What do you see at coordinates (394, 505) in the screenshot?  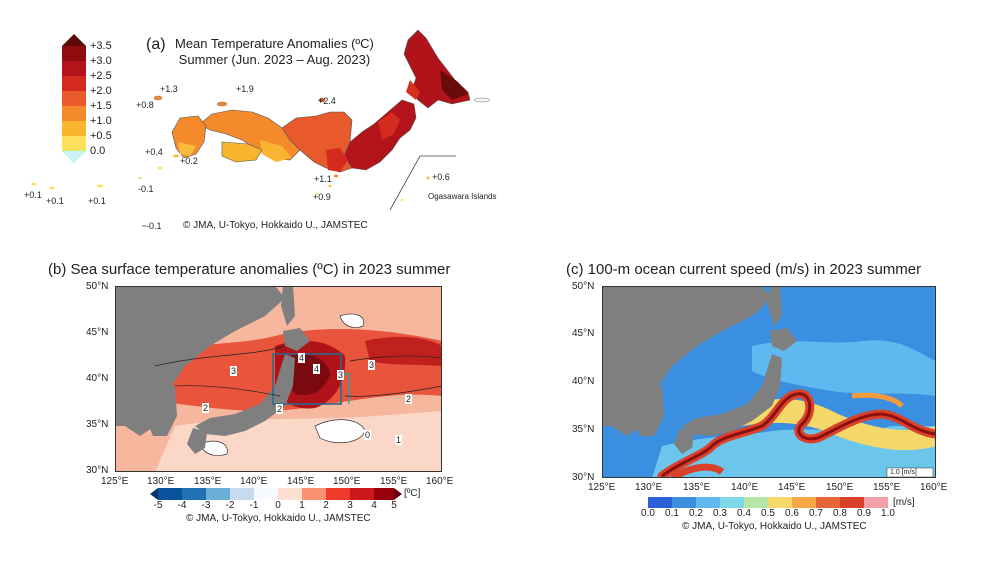 I see `sst-cb-tick: 5` at bounding box center [394, 505].